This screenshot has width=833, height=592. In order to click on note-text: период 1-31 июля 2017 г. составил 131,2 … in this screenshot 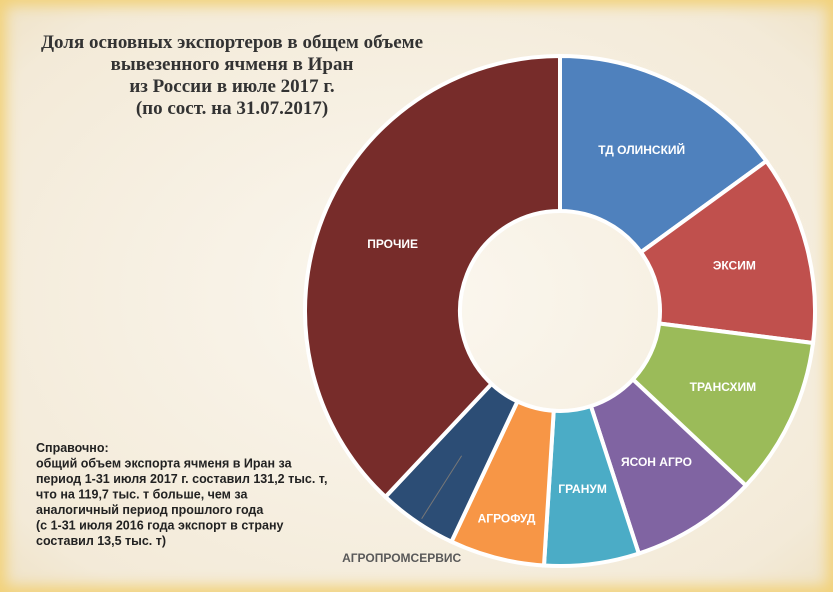, I will do `click(181, 479)`.